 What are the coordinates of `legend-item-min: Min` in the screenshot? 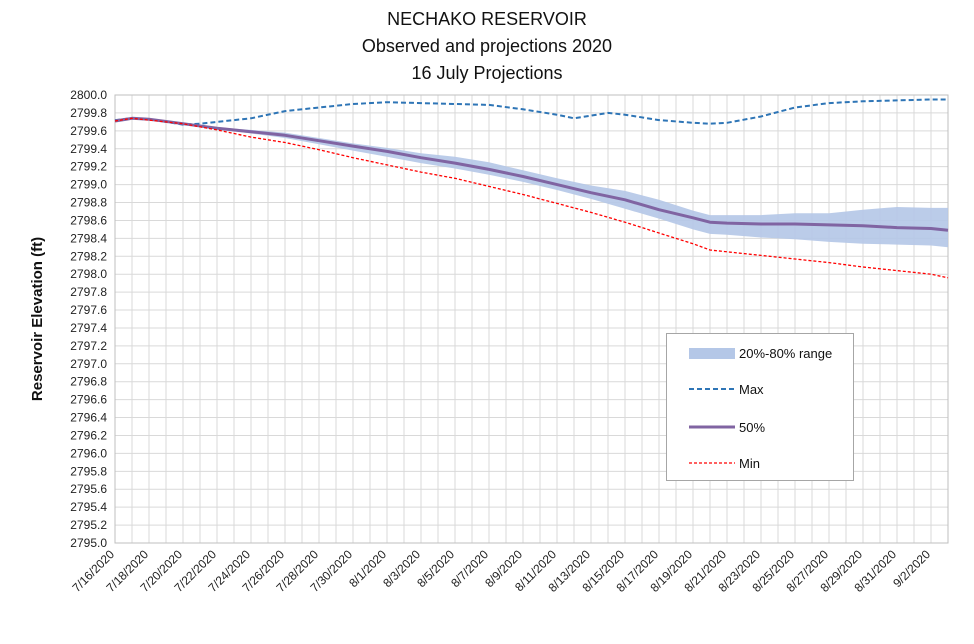 It's located at (713, 463).